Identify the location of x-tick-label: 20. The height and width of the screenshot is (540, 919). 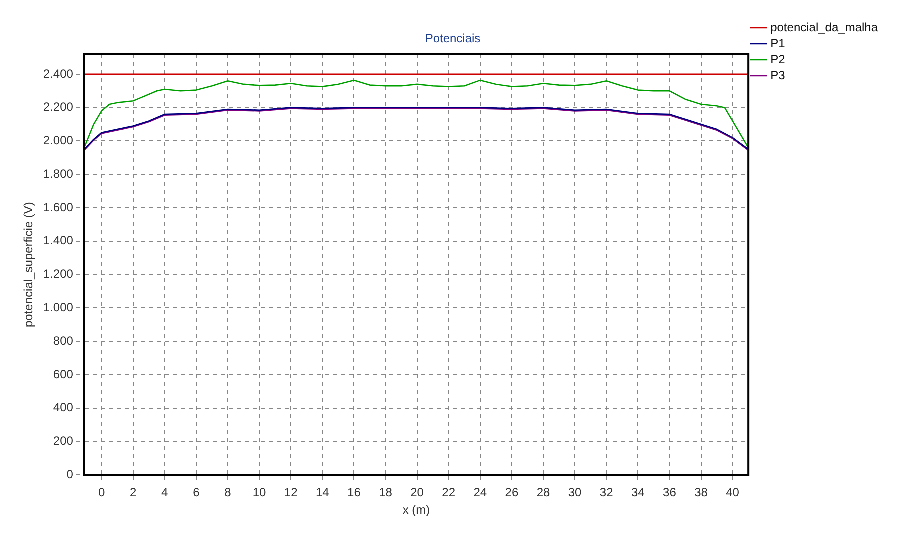
(417, 493).